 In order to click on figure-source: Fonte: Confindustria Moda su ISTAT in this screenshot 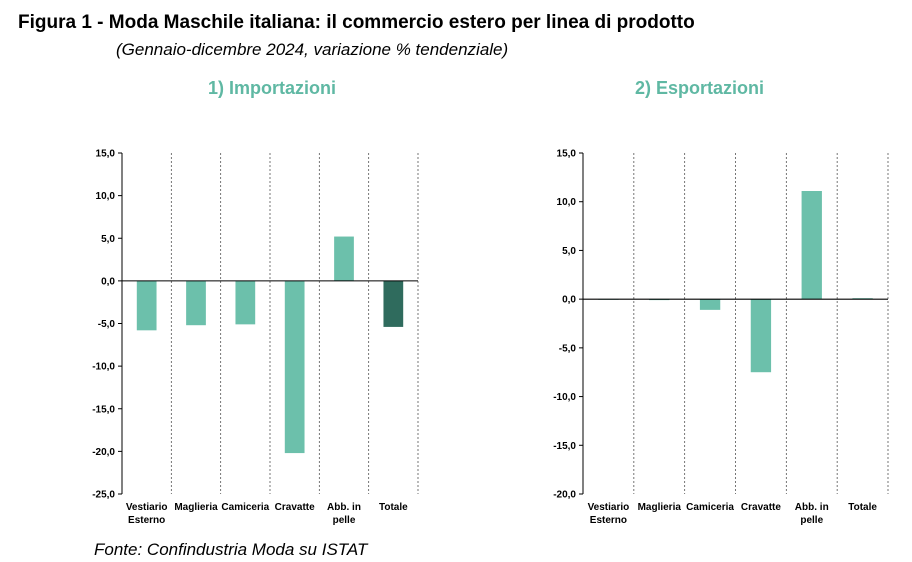, I will do `click(231, 549)`.